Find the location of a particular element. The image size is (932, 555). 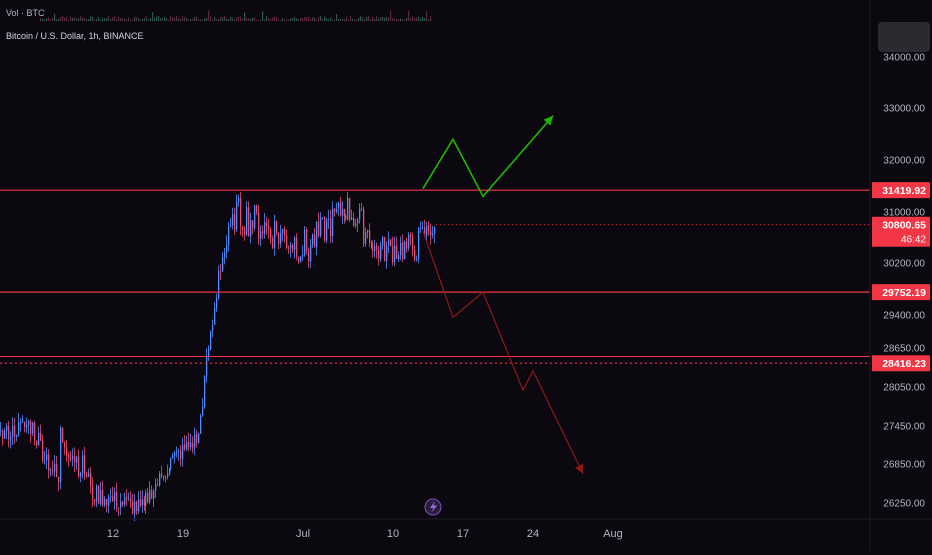

time-axis-label: 19 is located at coordinates (183, 534).